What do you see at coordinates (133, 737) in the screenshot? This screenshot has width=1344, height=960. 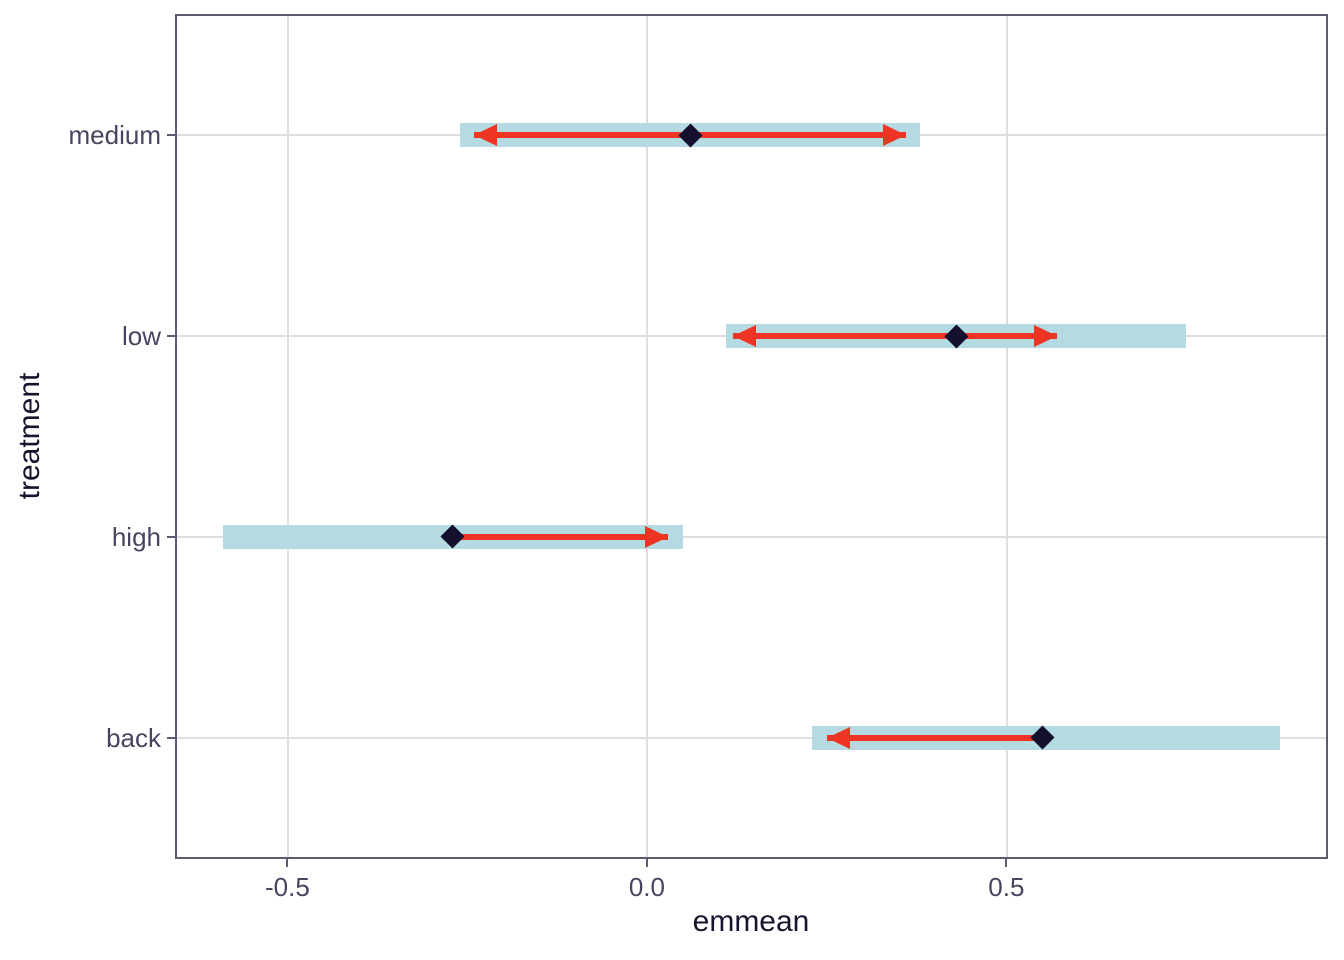 I see `y-tick-label: back` at bounding box center [133, 737].